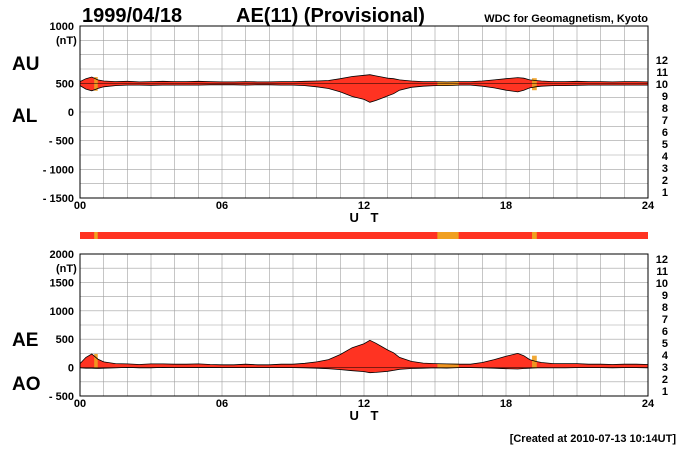 The width and height of the screenshot is (700, 450). What do you see at coordinates (58, 113) in the screenshot?
I see `au-al-y-ticks: 1000 500 0 - 500 - 1000 - 1500` at bounding box center [58, 113].